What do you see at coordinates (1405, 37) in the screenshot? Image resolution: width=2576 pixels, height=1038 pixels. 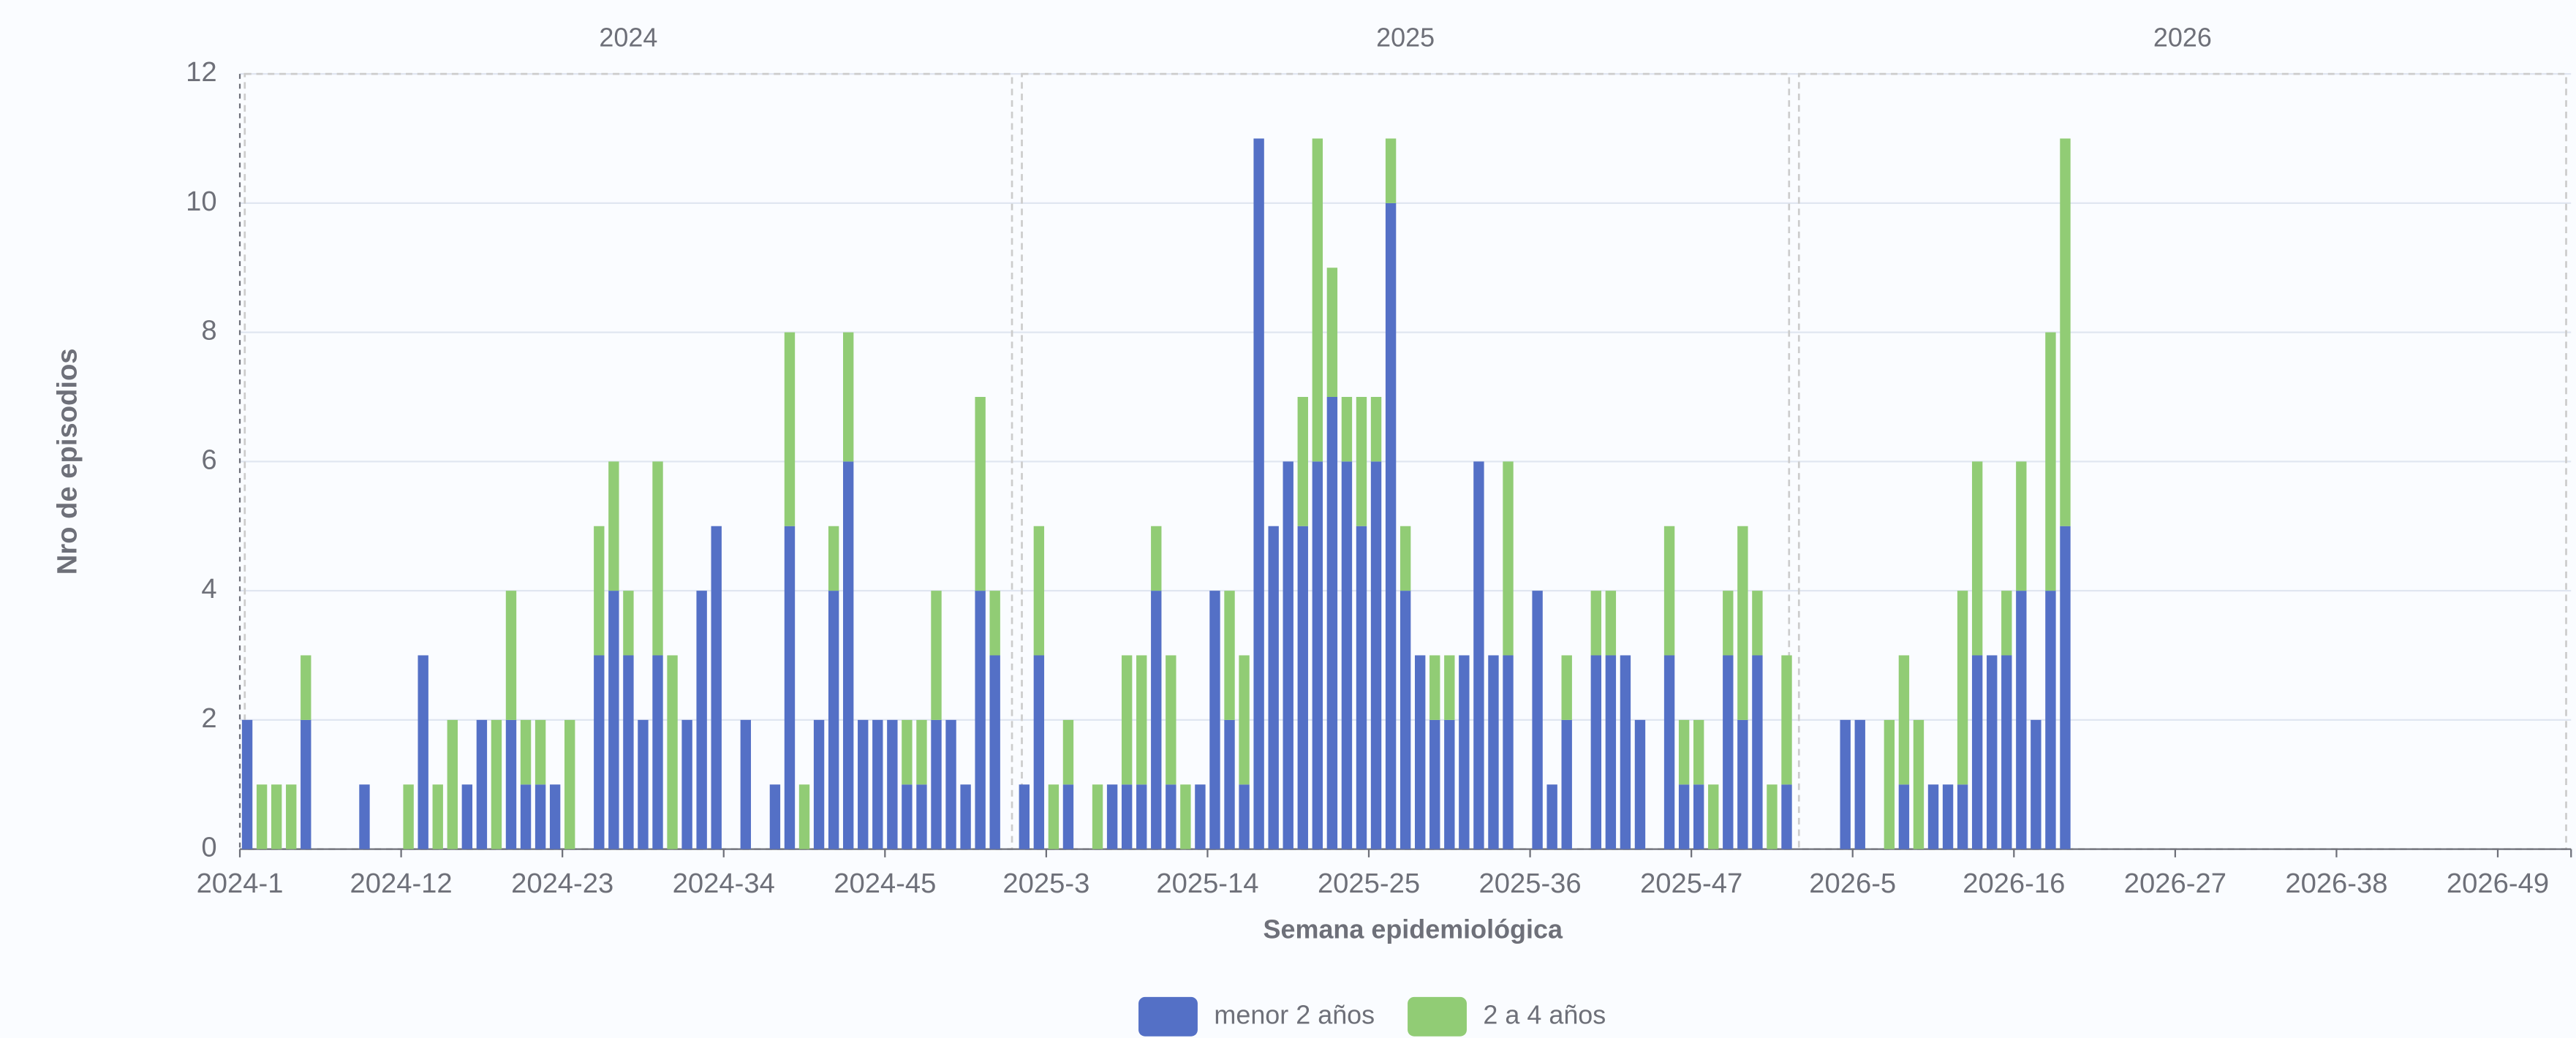 I see `facet-label: 2025` at bounding box center [1405, 37].